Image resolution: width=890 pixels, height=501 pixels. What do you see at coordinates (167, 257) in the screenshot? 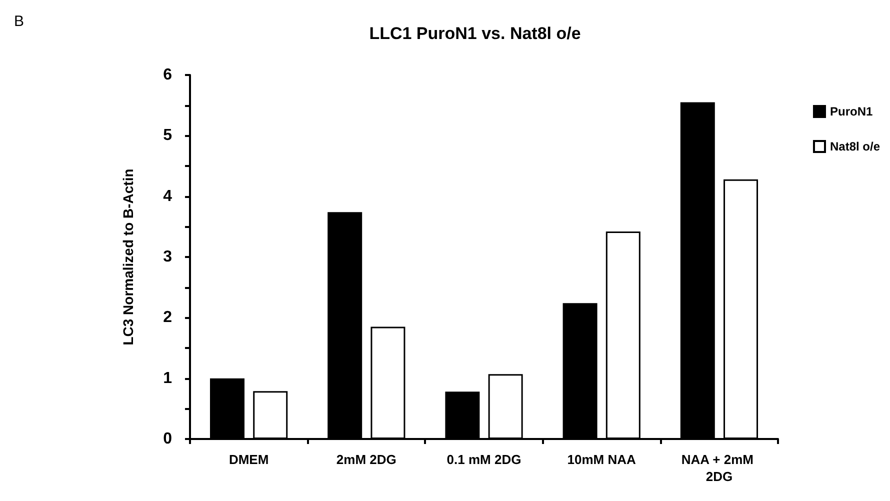
I see `y-tick-label: 3` at bounding box center [167, 257].